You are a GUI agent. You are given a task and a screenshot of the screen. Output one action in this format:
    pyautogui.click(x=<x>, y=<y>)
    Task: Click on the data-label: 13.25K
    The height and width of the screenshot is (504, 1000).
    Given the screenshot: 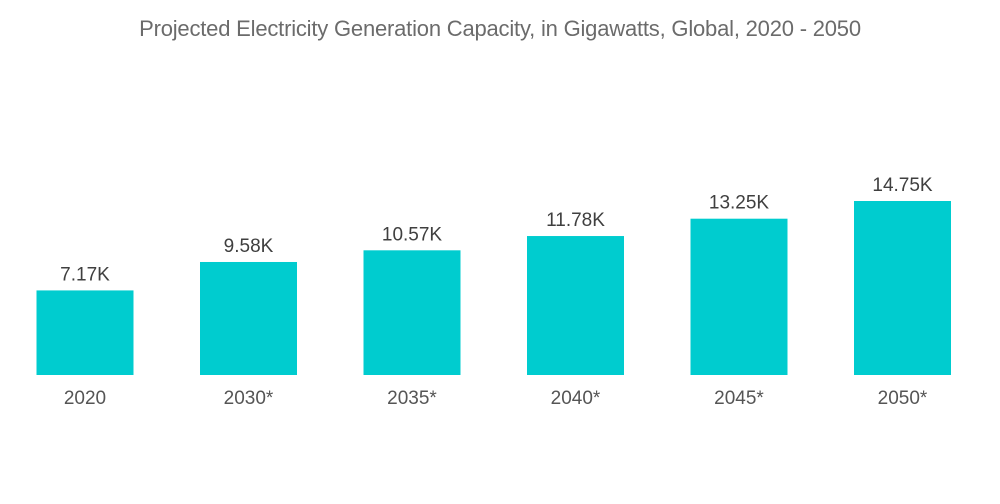 What is the action you would take?
    pyautogui.click(x=739, y=203)
    